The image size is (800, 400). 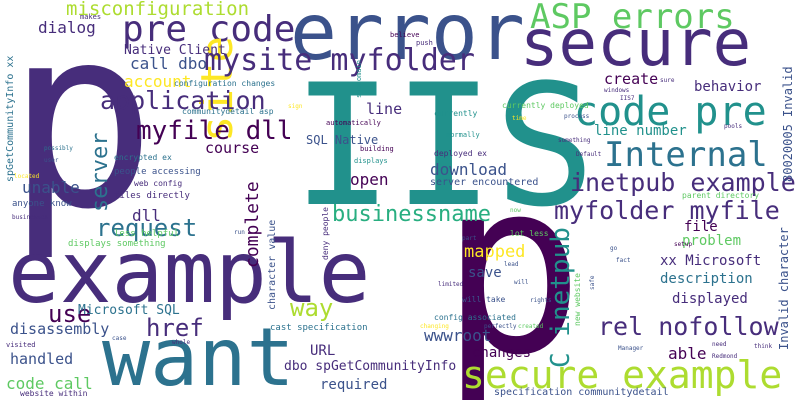 I want to click on word: file, so click(x=701, y=227).